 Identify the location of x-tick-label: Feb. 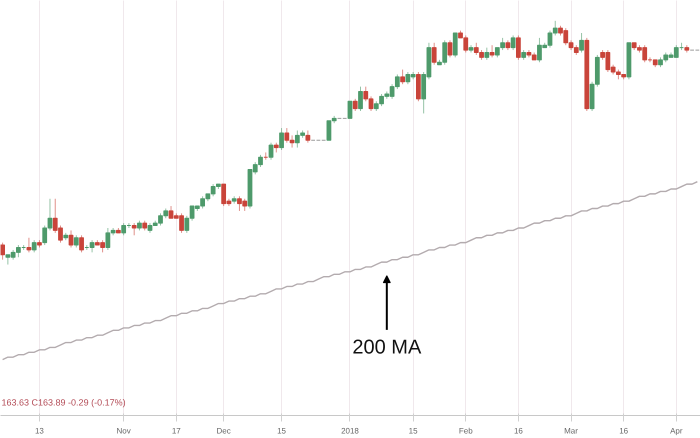
(466, 431).